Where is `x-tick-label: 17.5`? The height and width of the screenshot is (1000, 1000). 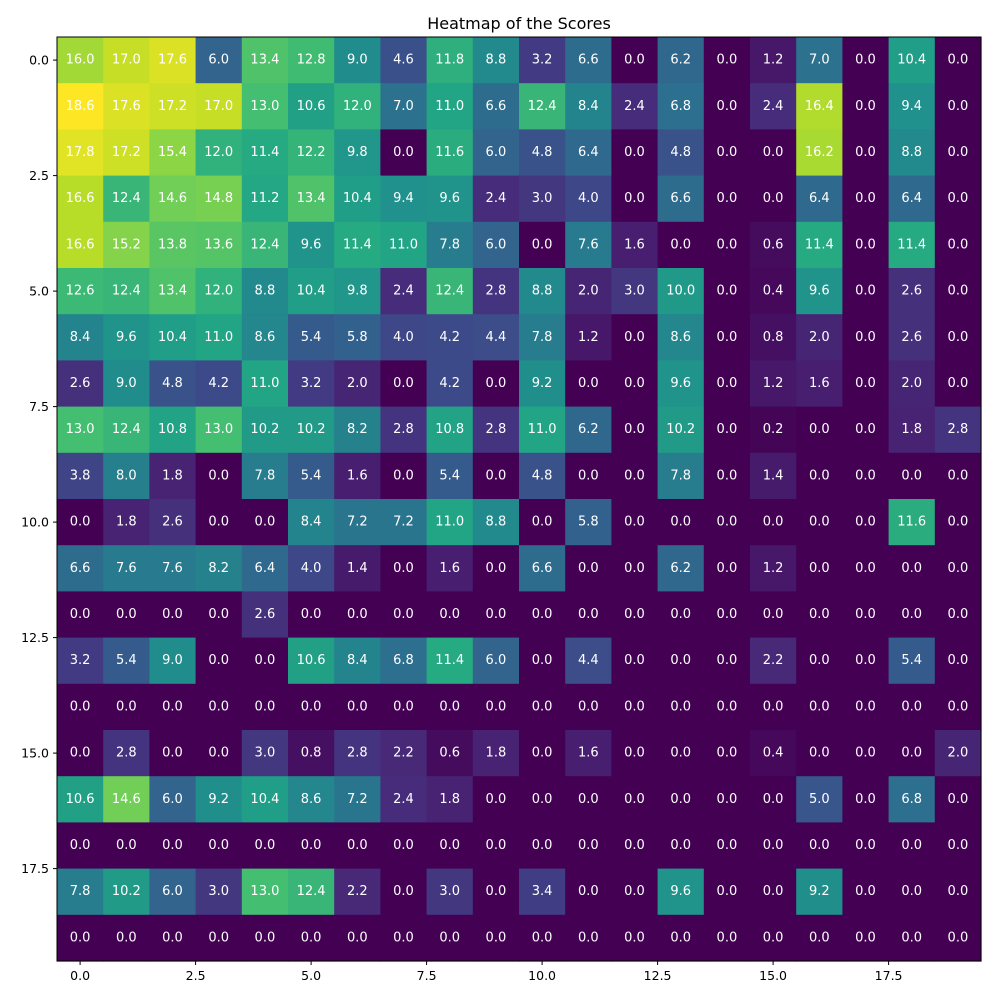 x-tick-label: 17.5 is located at coordinates (889, 975).